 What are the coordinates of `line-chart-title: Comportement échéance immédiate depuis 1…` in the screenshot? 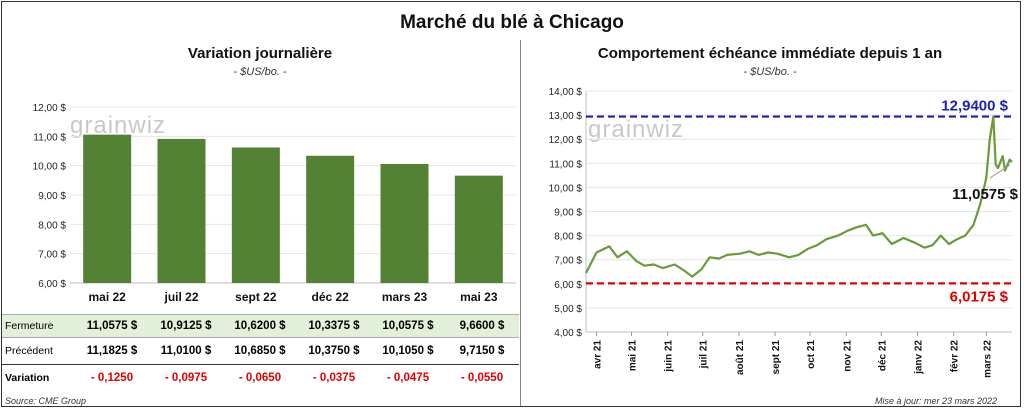 It's located at (770, 53).